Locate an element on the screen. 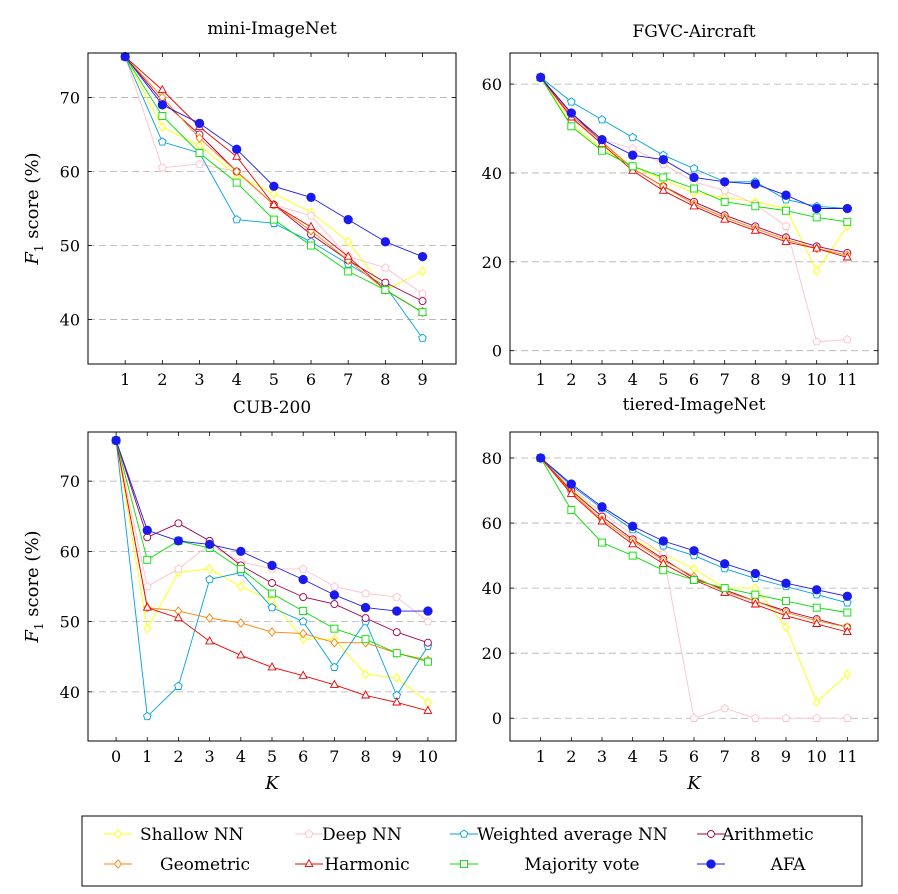 This screenshot has width=898, height=894. p3-xtick-label: 5 is located at coordinates (272, 756).